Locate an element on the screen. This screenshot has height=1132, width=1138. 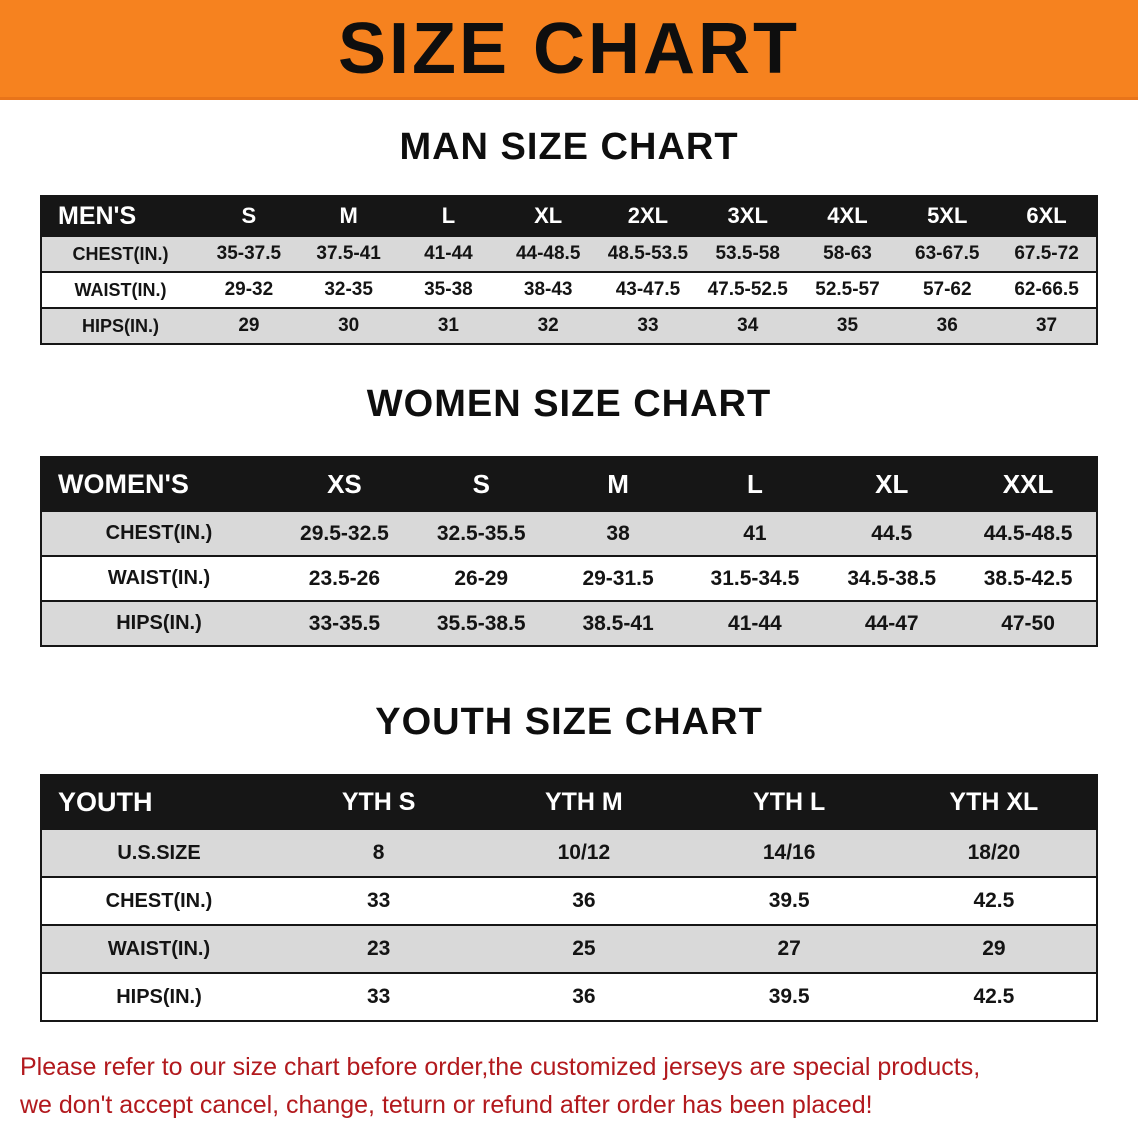
measurement-row: WAIST(IN.) 23 25 27 29 is located at coordinates (569, 948).